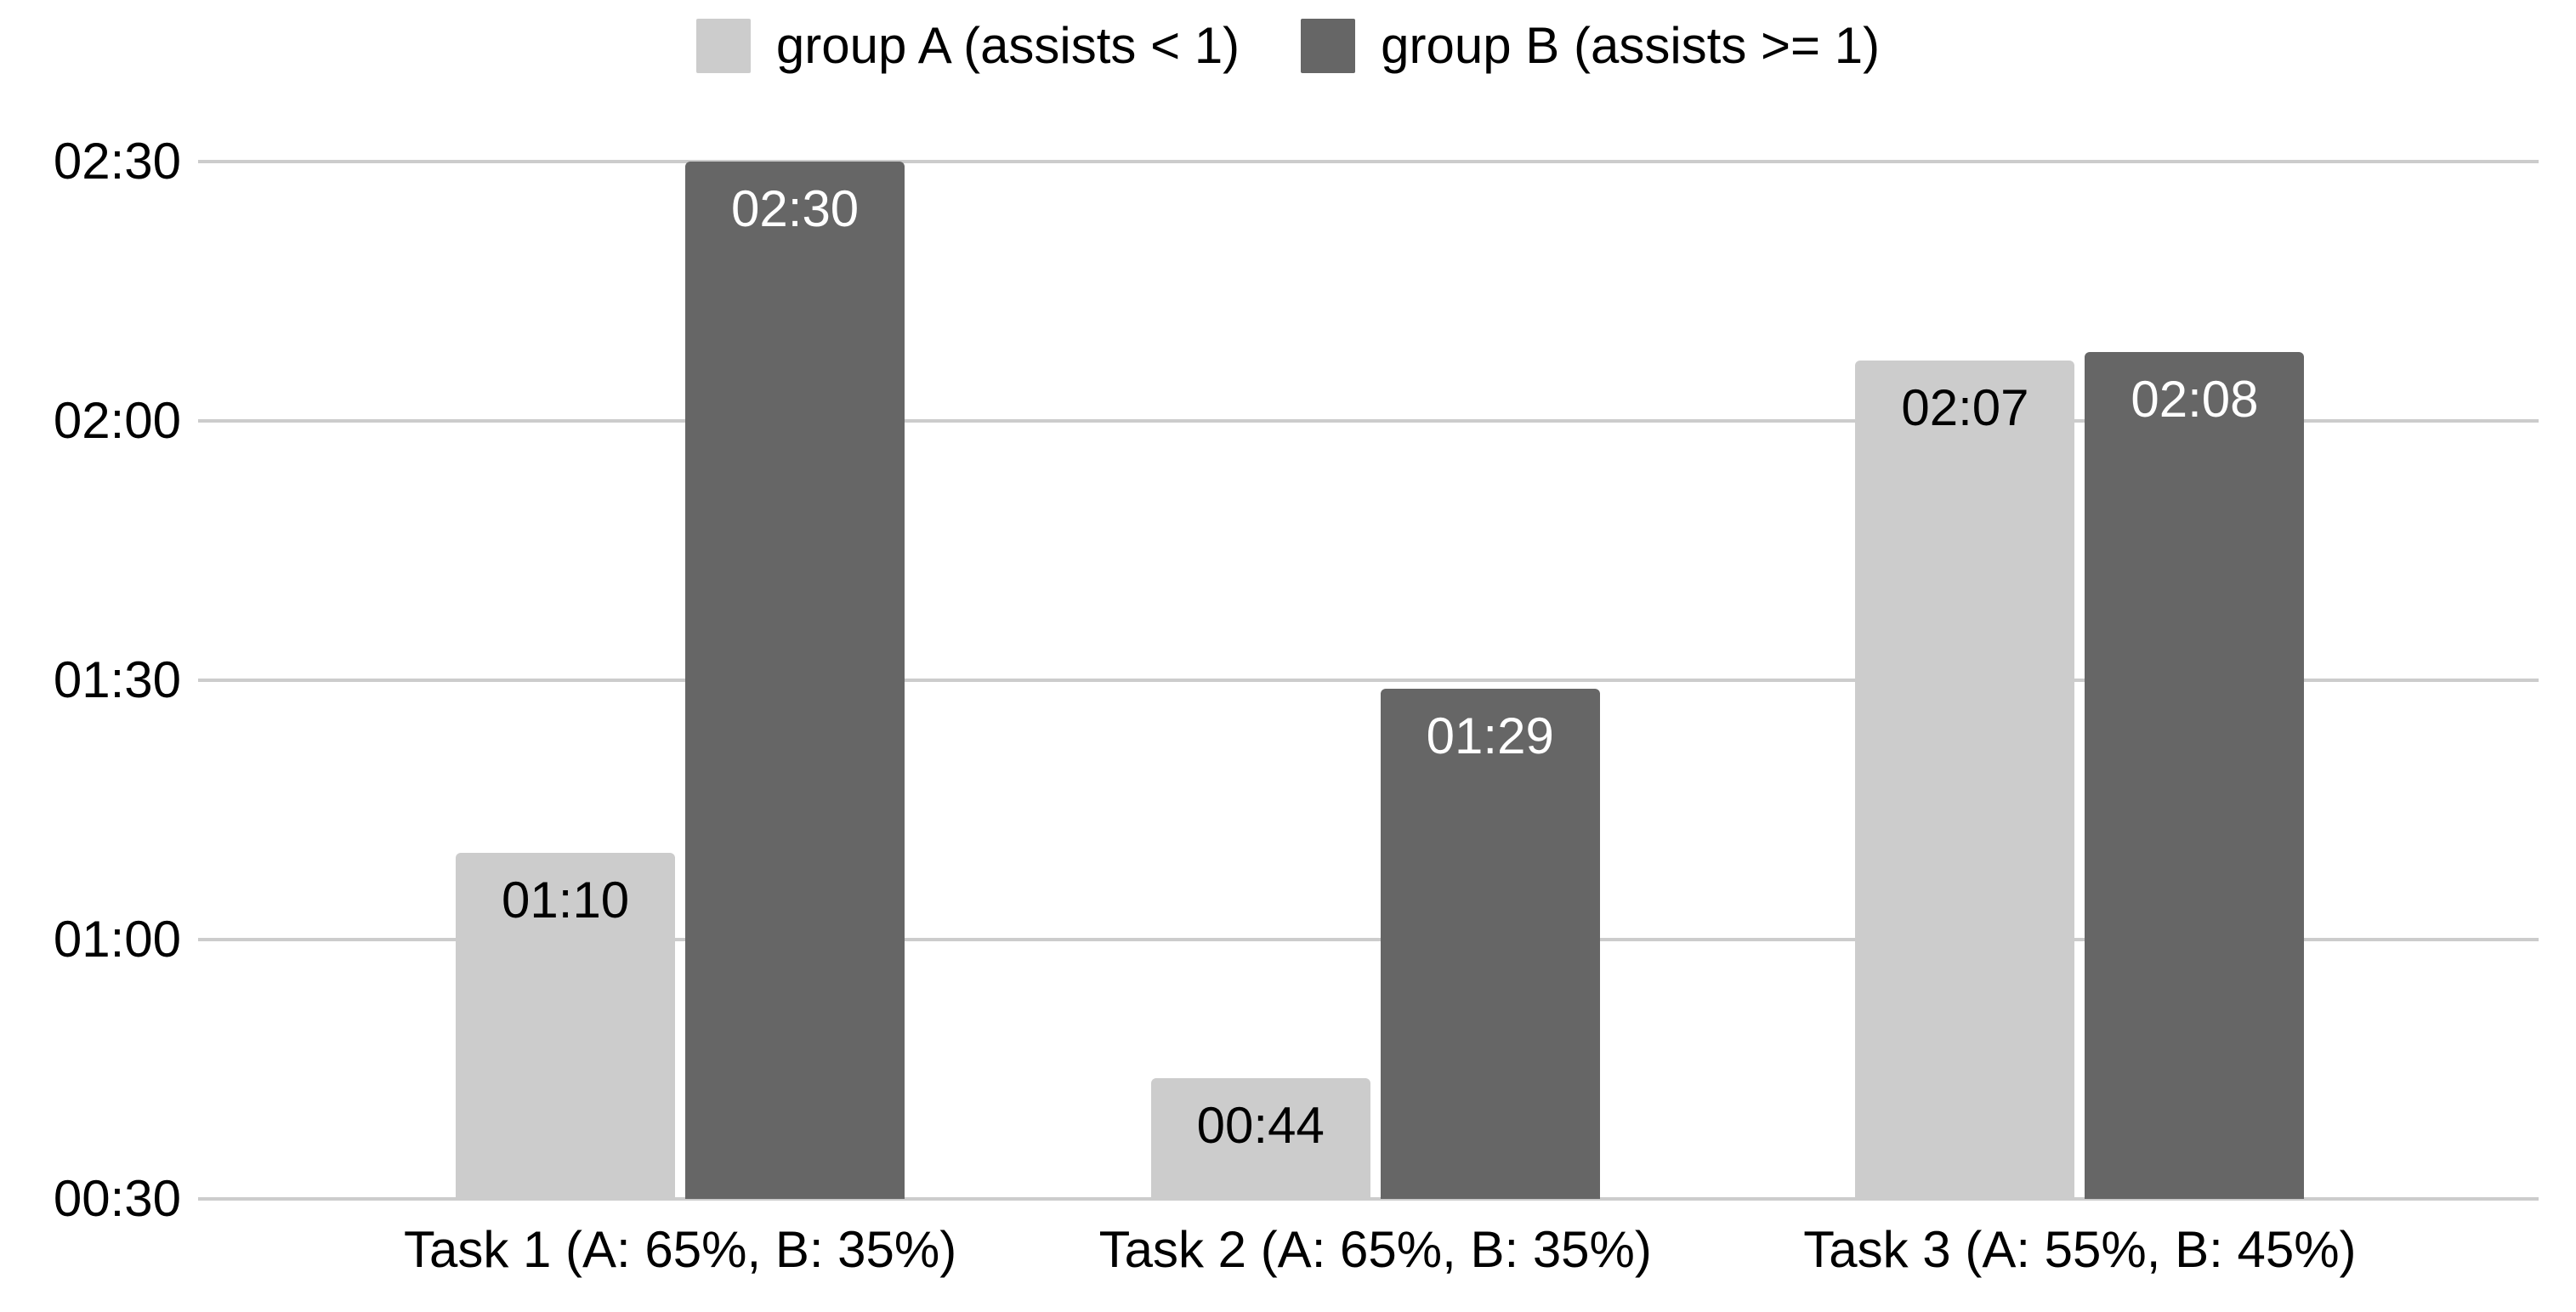 The image size is (2576, 1312). I want to click on y-axis: 00:30 01:00 01:30 02:00 02:30, so click(91, 680).